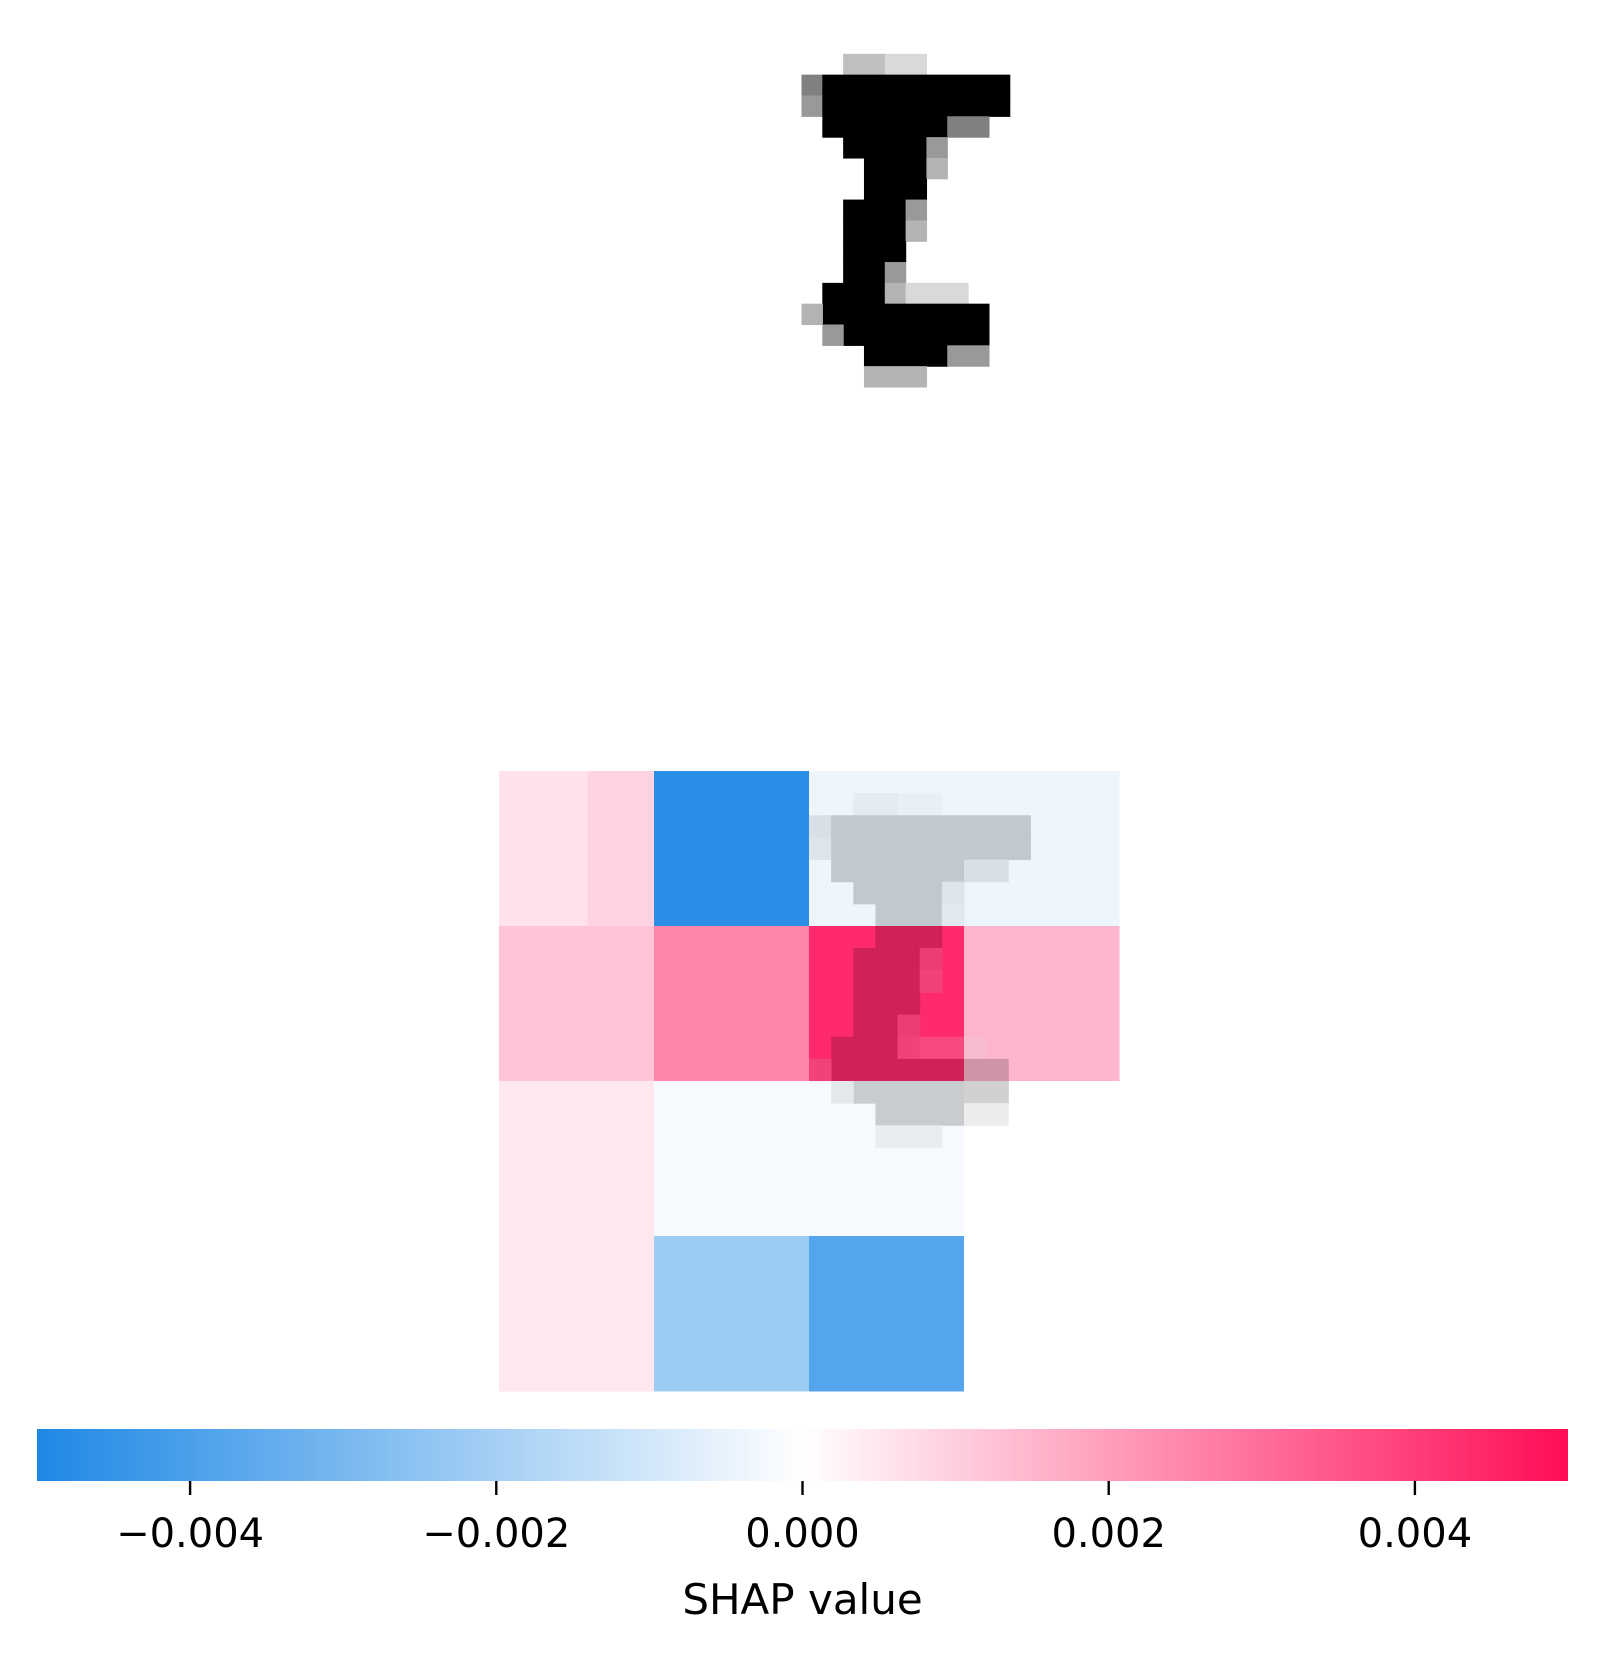 Image resolution: width=1599 pixels, height=1659 pixels. Describe the element at coordinates (1108, 1534) in the screenshot. I see `colorbar-tick-label: 0.002` at that location.